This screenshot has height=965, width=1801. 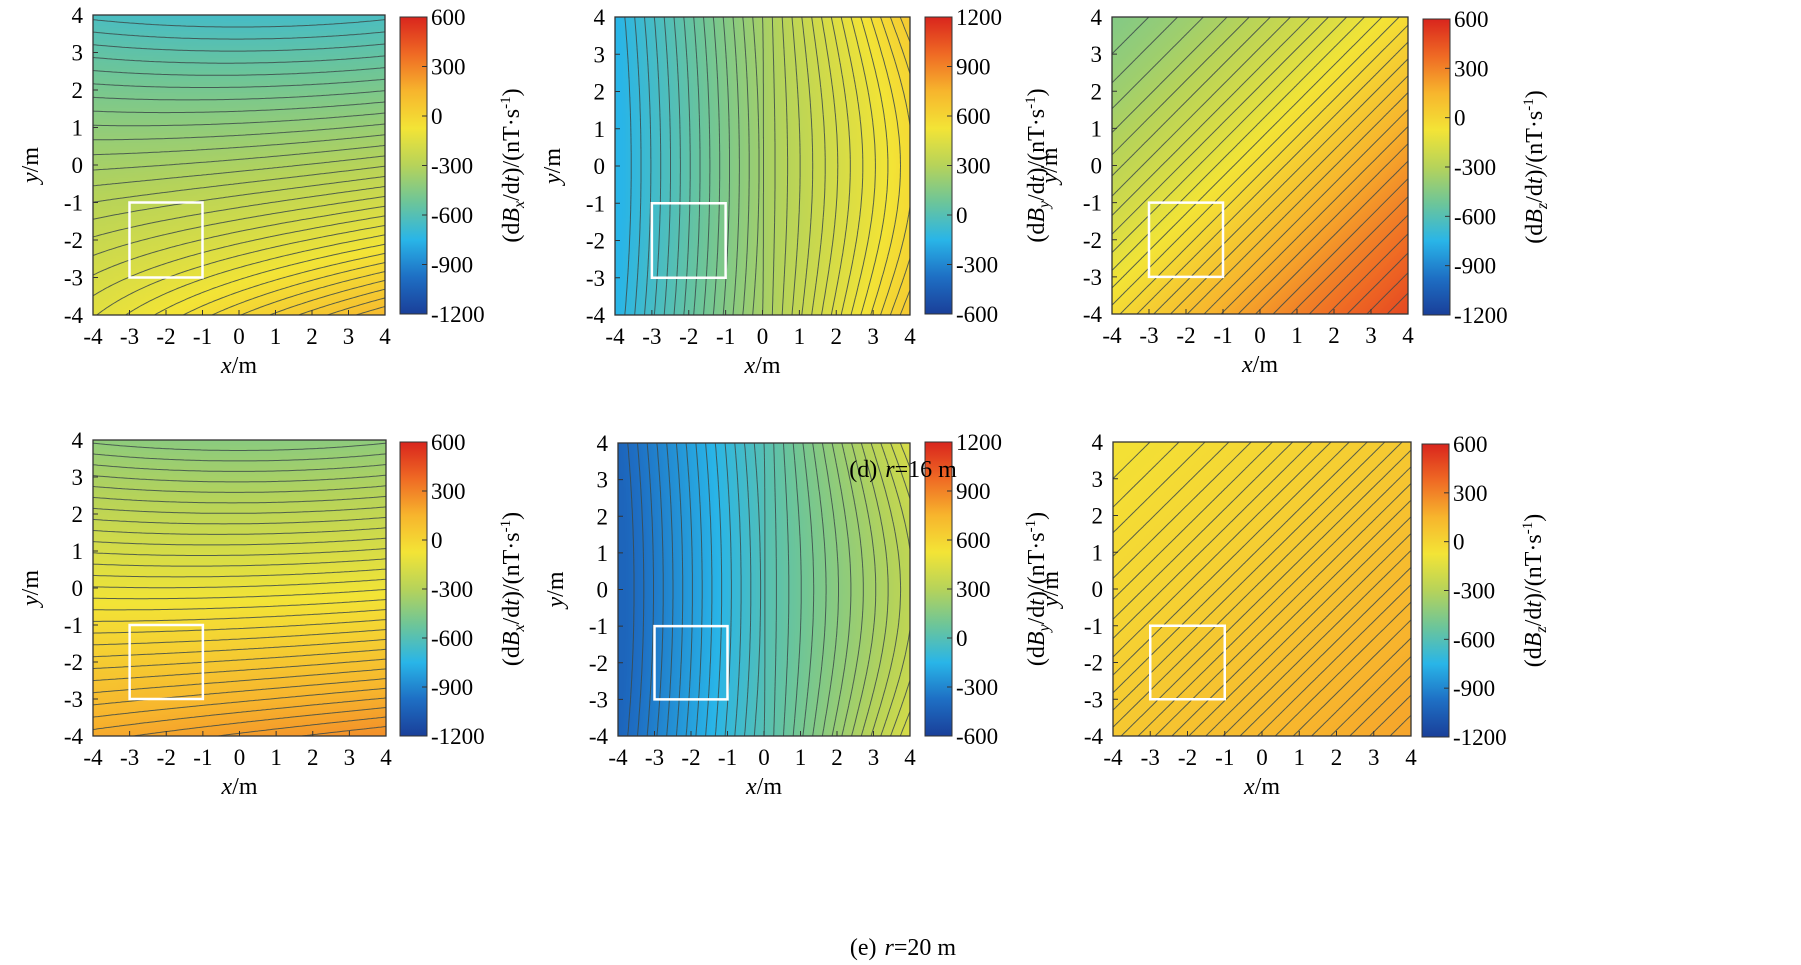 What do you see at coordinates (386, 757) in the screenshot?
I see `x-tick-label: 4` at bounding box center [386, 757].